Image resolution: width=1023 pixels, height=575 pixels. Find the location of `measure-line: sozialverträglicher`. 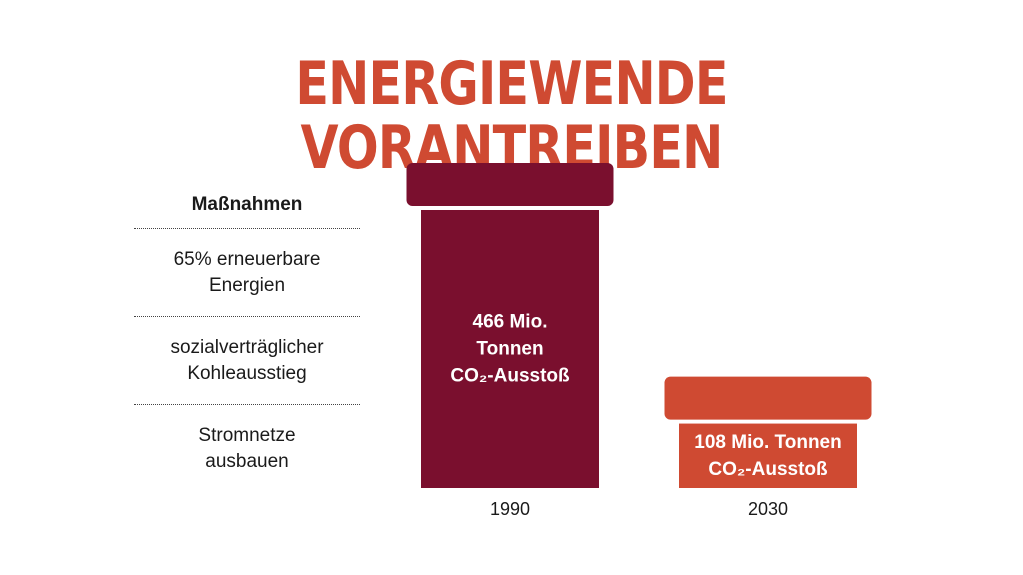

measure-line: sozialverträglicher is located at coordinates (247, 347).